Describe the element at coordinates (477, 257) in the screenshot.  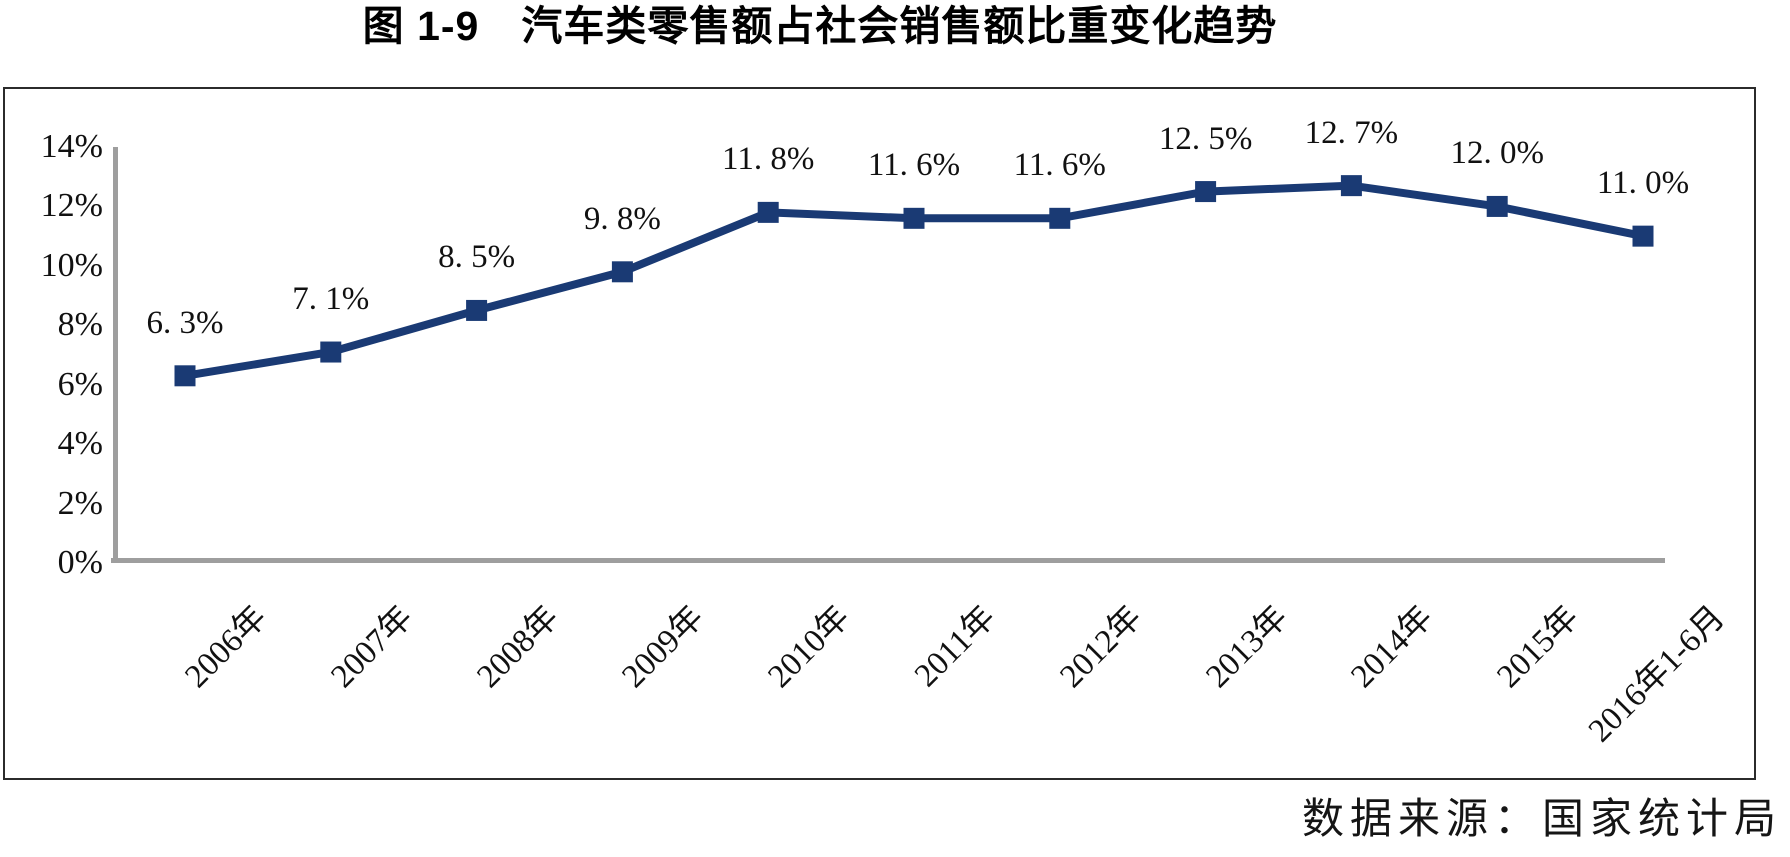
I see `data-point-label: 8. 5%` at that location.